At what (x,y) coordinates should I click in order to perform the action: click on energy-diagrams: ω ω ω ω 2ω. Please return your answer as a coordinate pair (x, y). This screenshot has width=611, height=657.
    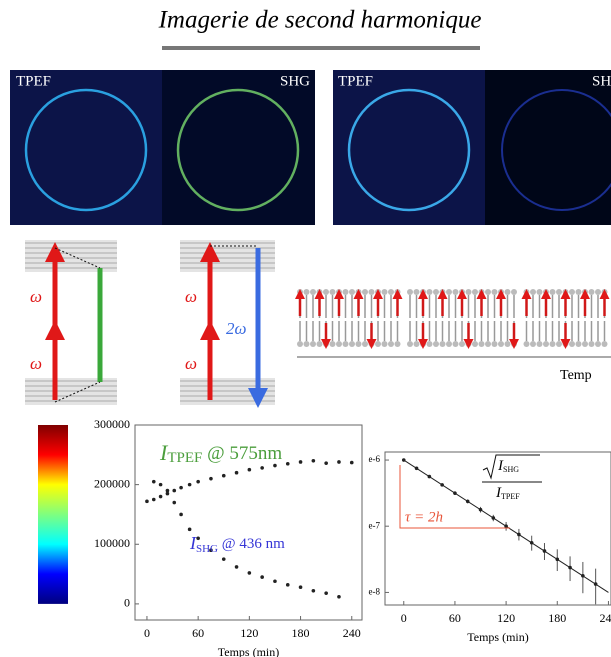
    Looking at the image, I should click on (150, 324).